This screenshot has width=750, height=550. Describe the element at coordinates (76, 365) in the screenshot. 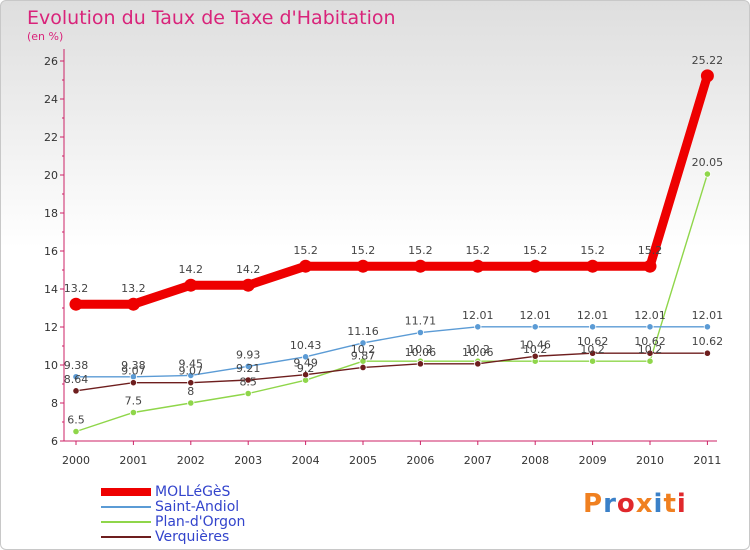

I see `data-label-1: 9.38` at that location.